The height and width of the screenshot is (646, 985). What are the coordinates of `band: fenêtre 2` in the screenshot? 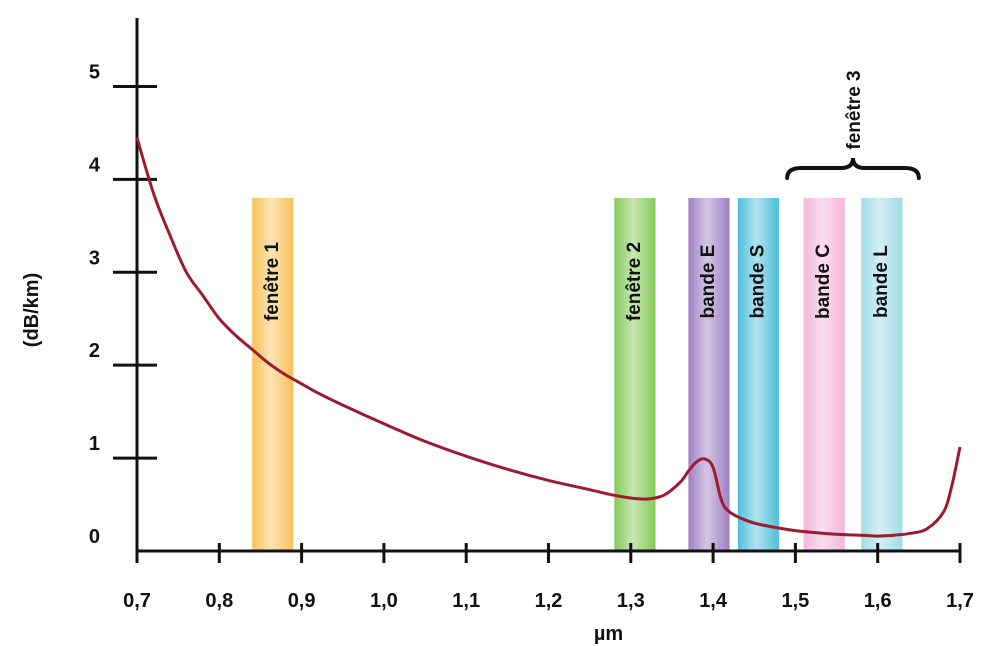 It's located at (635, 374).